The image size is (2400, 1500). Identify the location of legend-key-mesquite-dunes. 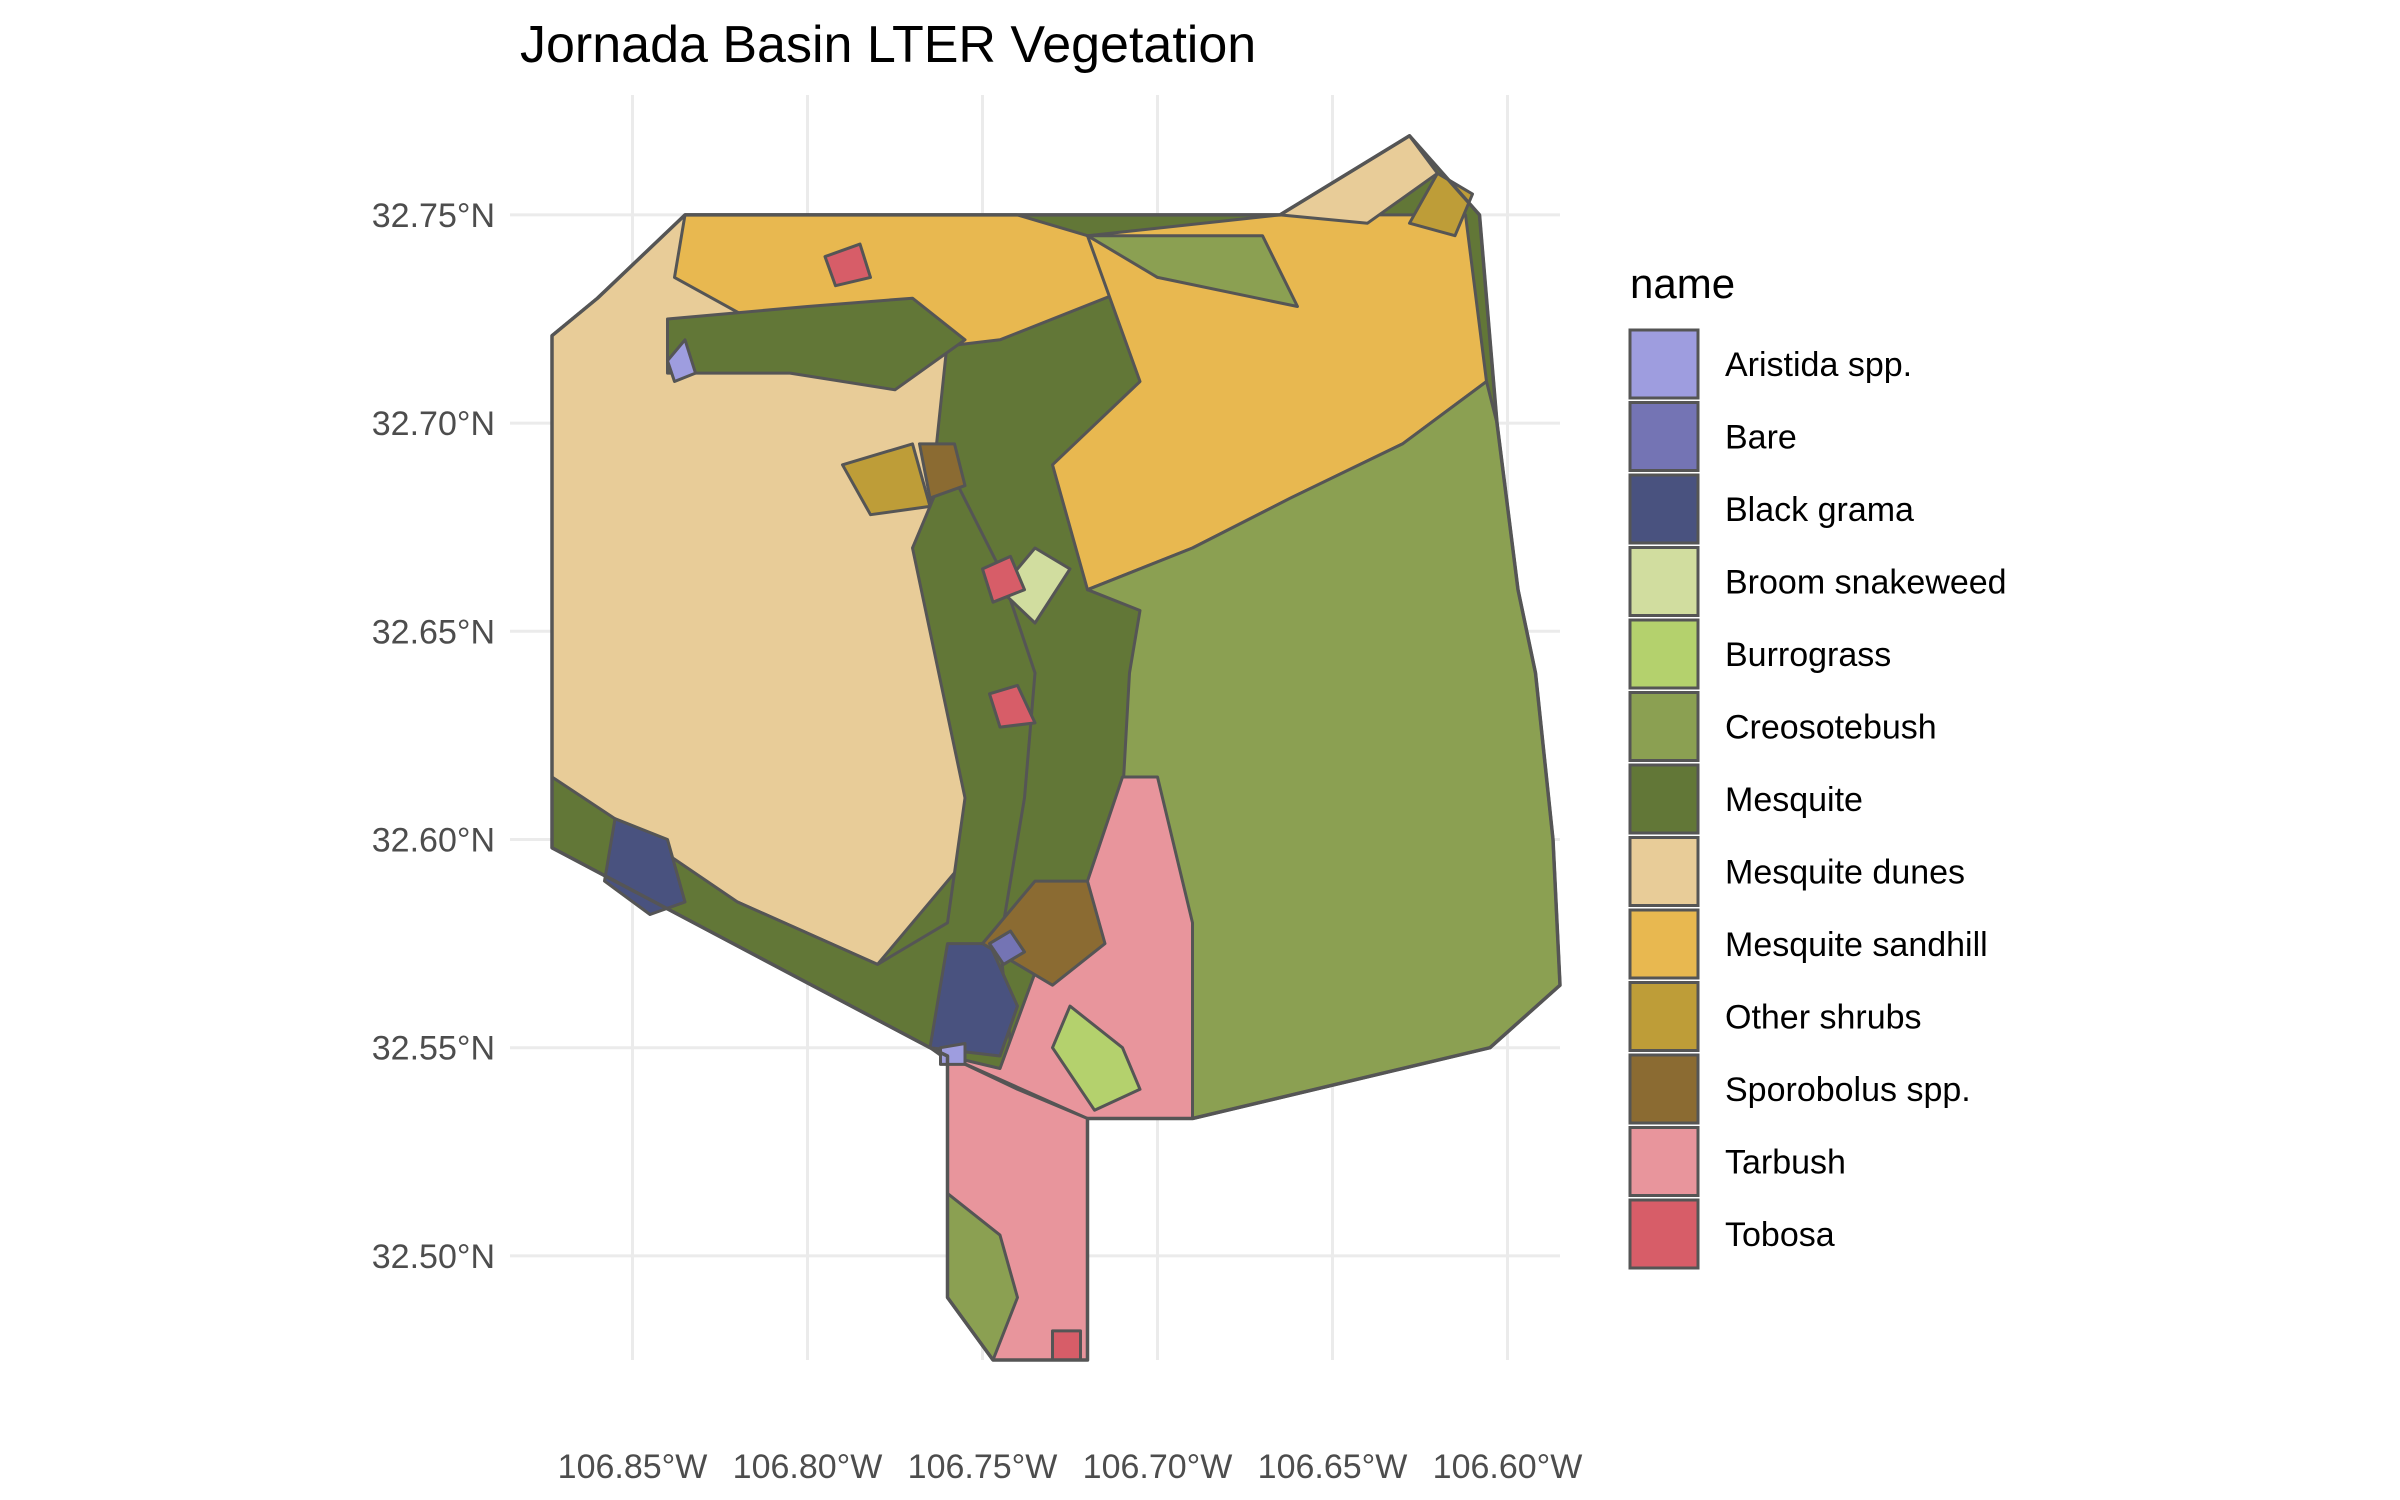
(1664, 871).